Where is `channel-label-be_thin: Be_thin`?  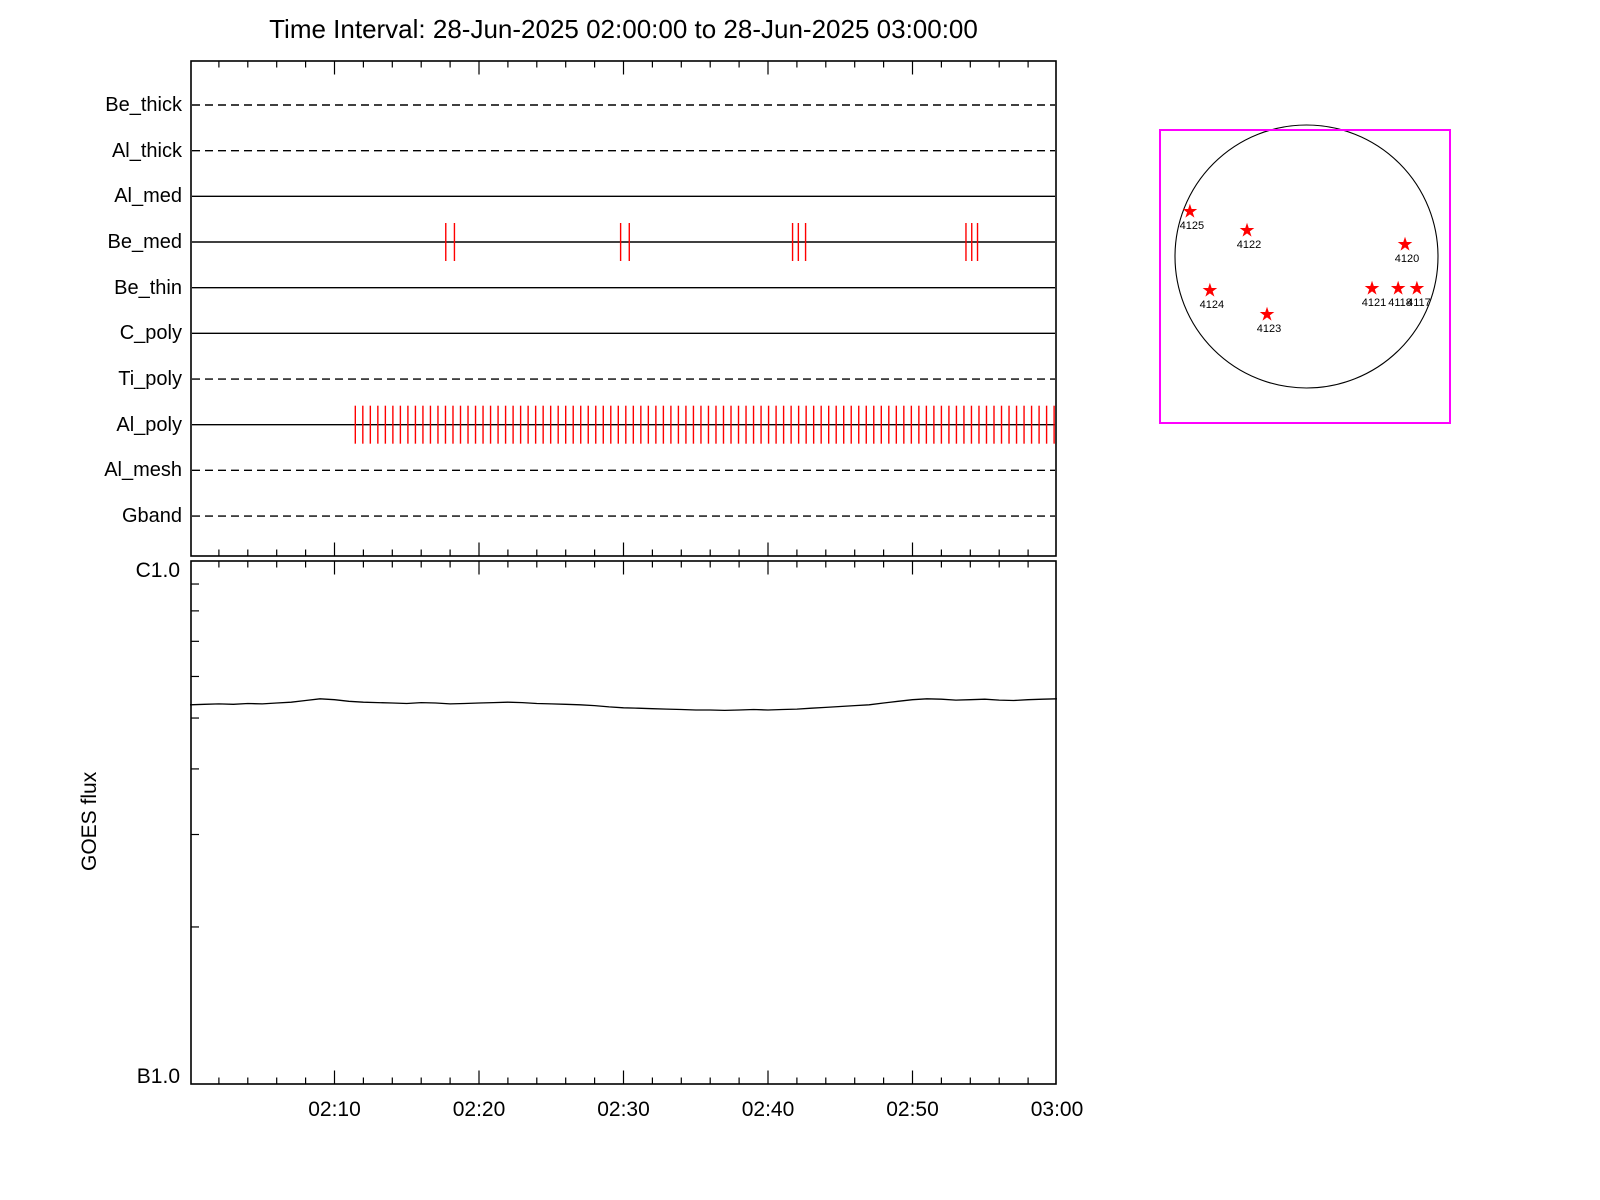
channel-label-be_thin: Be_thin is located at coordinates (148, 287).